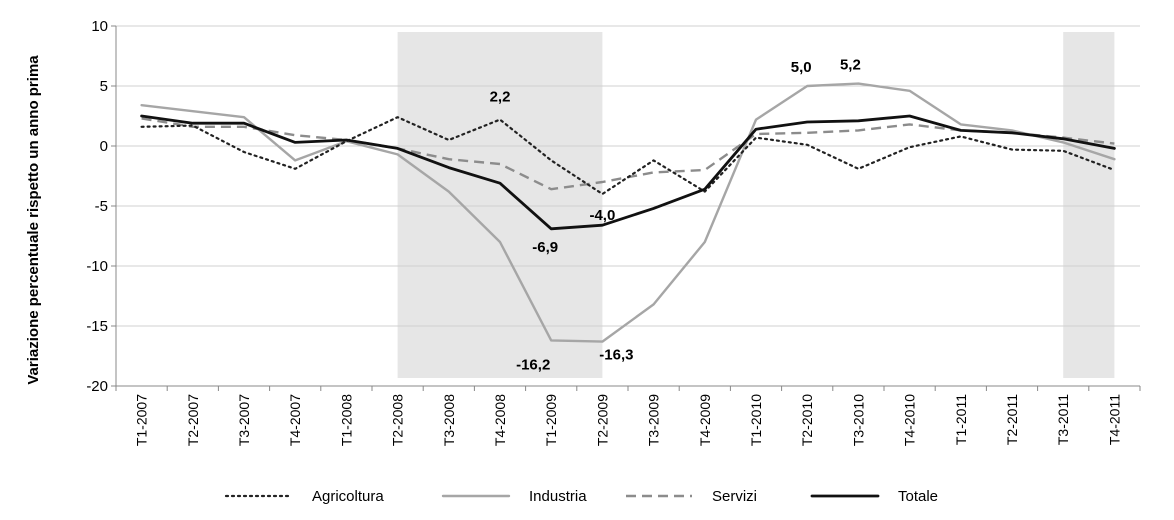 This screenshot has height=520, width=1174. What do you see at coordinates (99, 26) in the screenshot?
I see `y-tick-label: 10` at bounding box center [99, 26].